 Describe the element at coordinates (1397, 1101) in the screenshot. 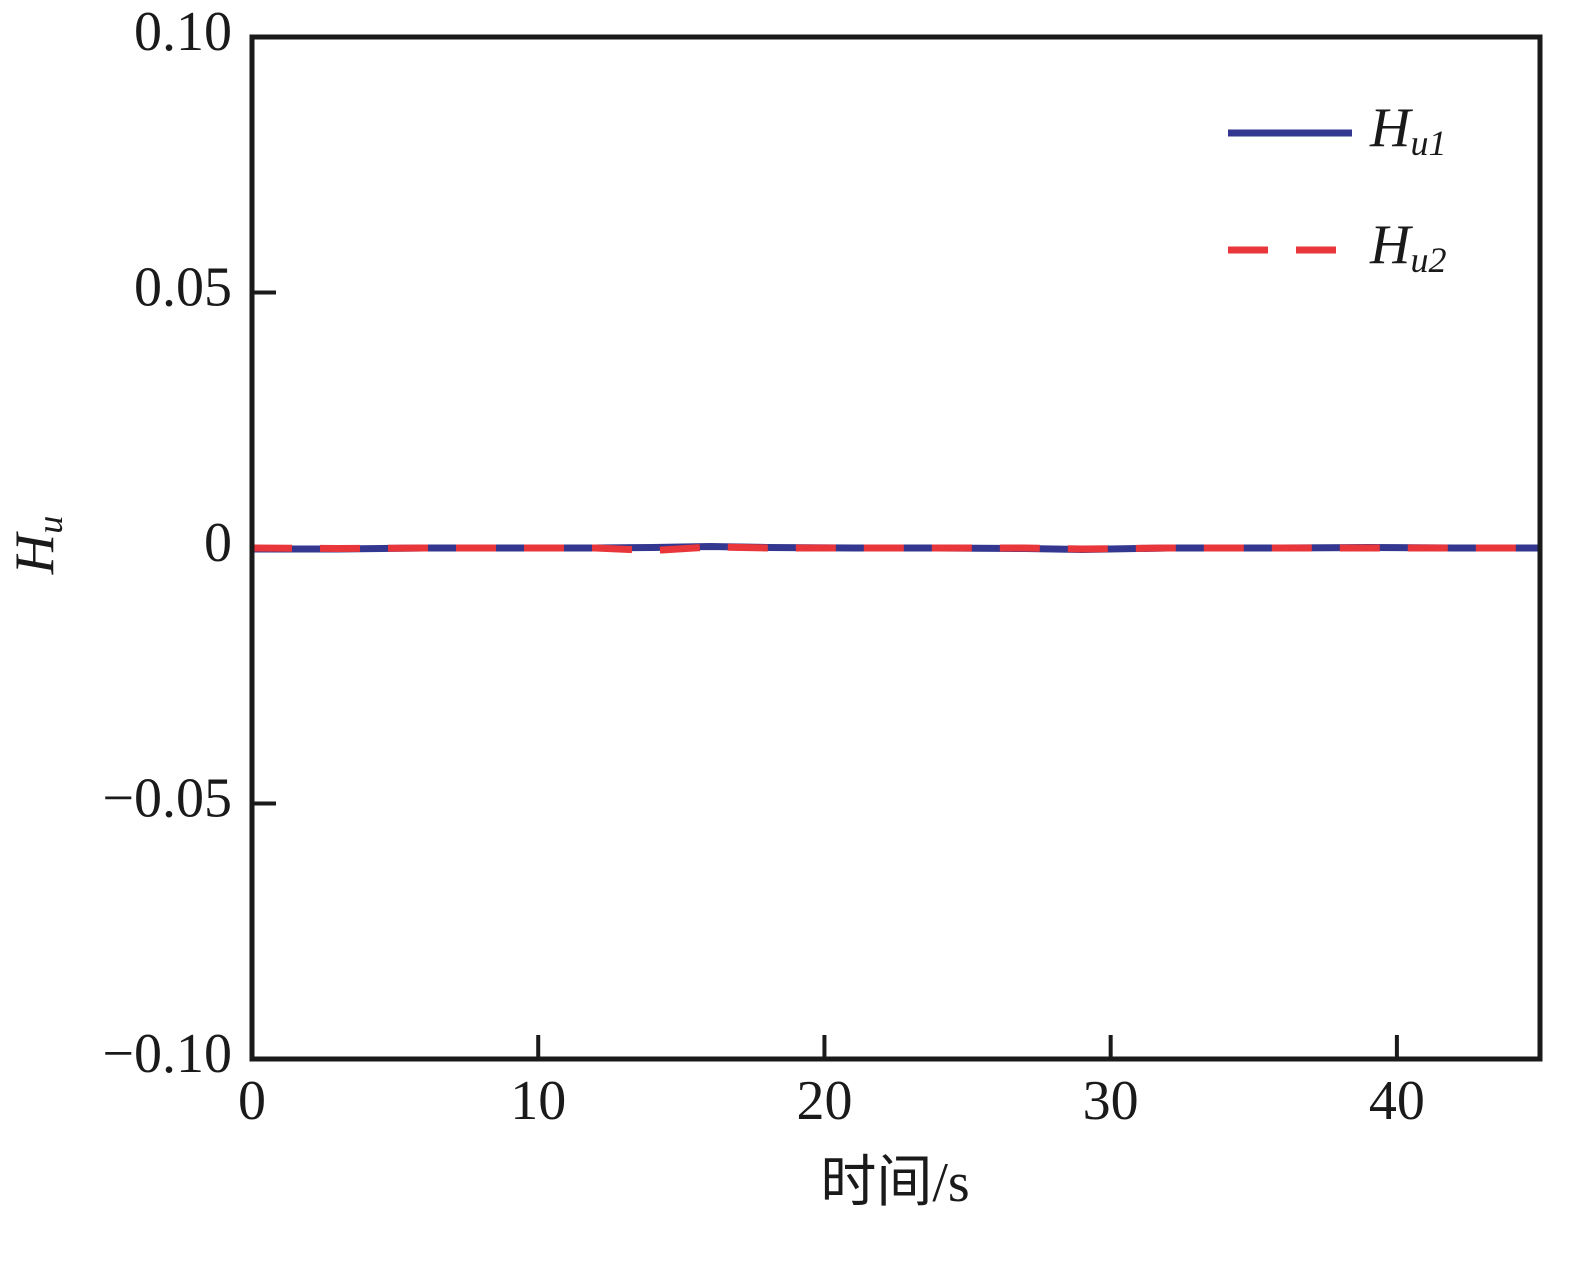

I see `x-tick-label: 40` at that location.